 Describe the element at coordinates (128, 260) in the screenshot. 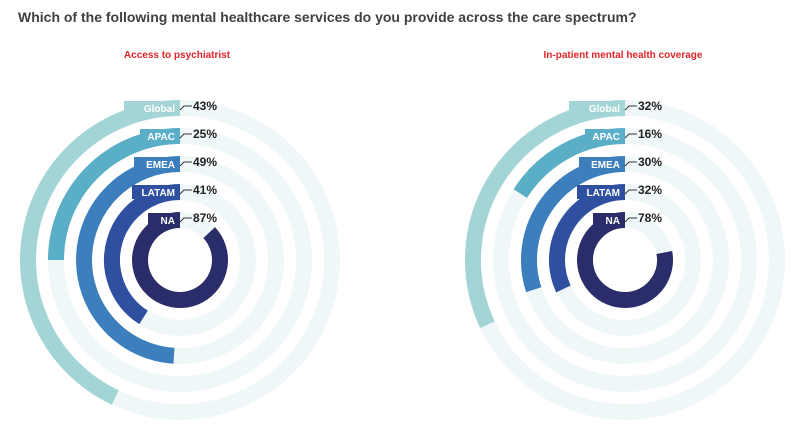

I see `ring-bar-emea` at that location.